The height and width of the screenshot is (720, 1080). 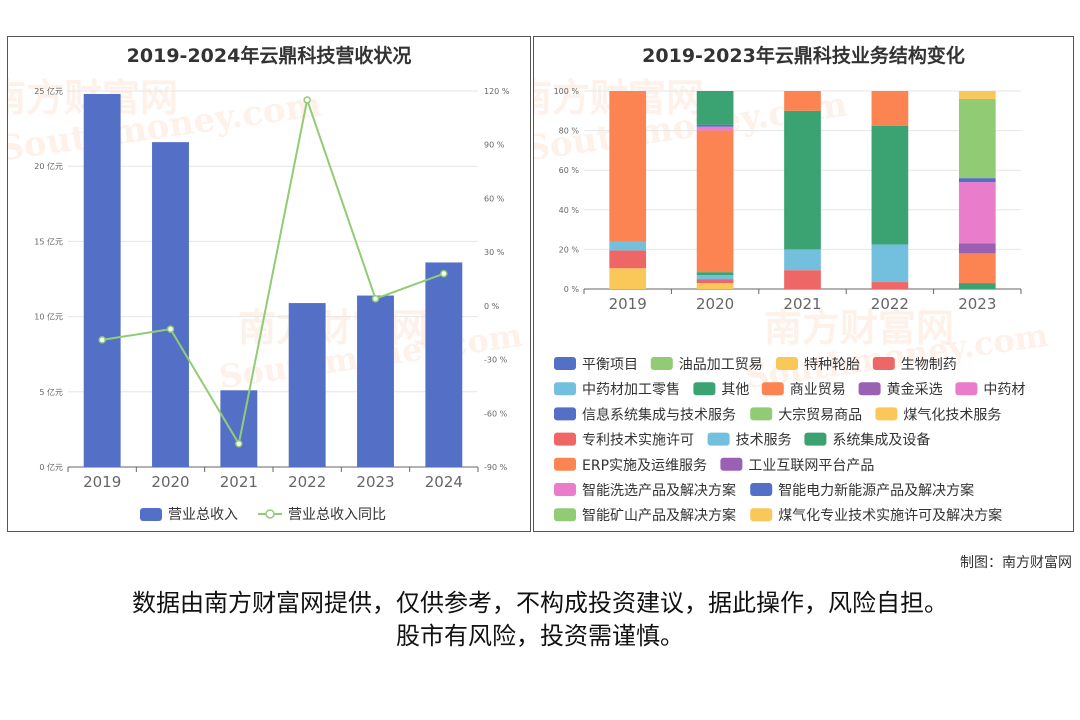 I want to click on disclaimer-line: 股市有风险，投资需谨慎。, so click(x=540, y=636).